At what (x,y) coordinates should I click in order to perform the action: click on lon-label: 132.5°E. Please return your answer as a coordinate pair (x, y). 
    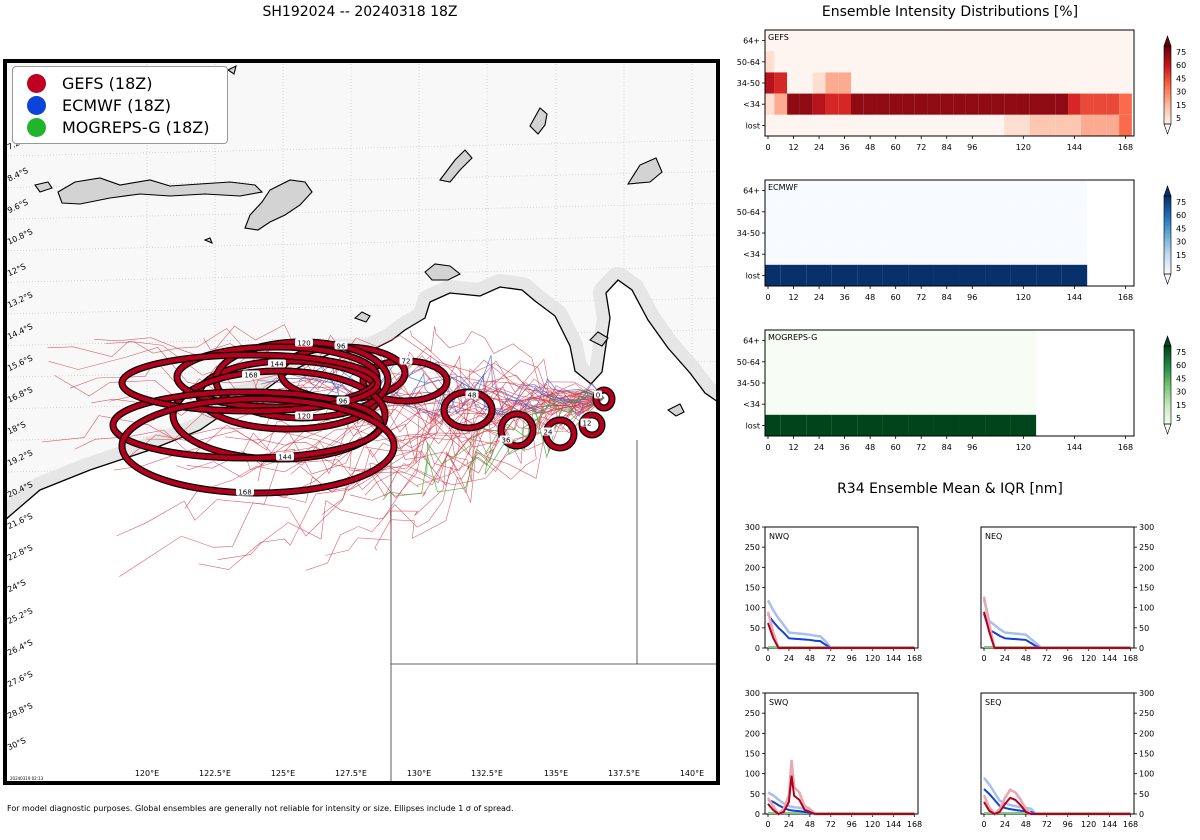
    Looking at the image, I should click on (487, 773).